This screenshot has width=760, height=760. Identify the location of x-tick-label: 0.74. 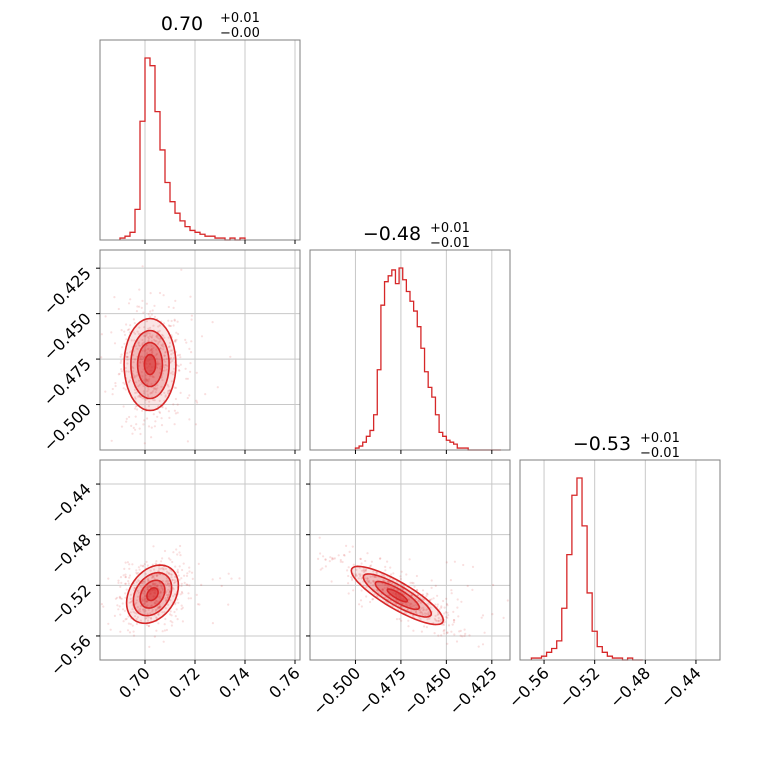
(234, 682).